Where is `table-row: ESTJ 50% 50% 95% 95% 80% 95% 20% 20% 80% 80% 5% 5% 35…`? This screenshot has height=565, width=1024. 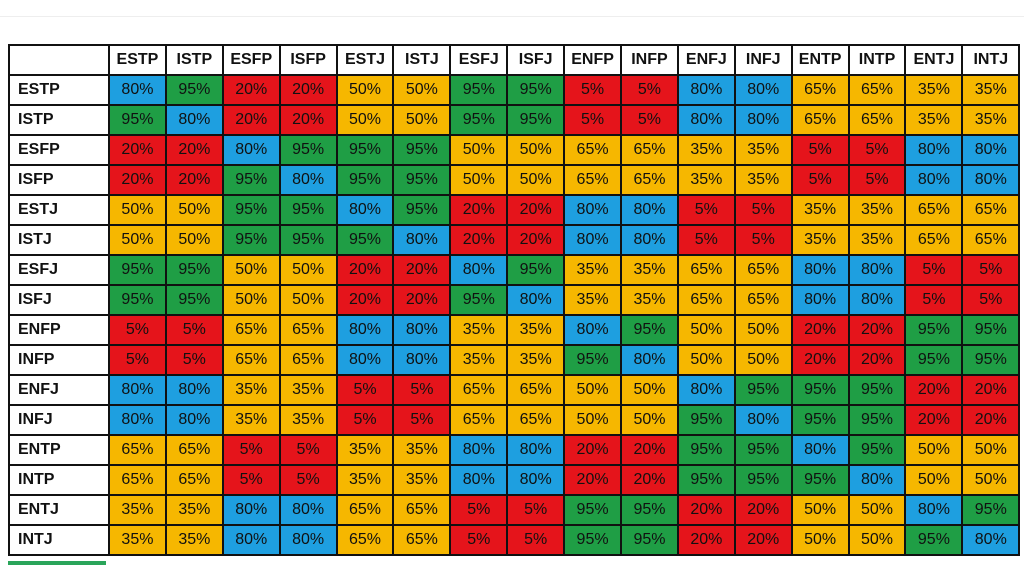
table-row: ESTJ 50% 50% 95% 95% 80% 95% 20% 20% 80% 80% 5% 5% 35… is located at coordinates (514, 210).